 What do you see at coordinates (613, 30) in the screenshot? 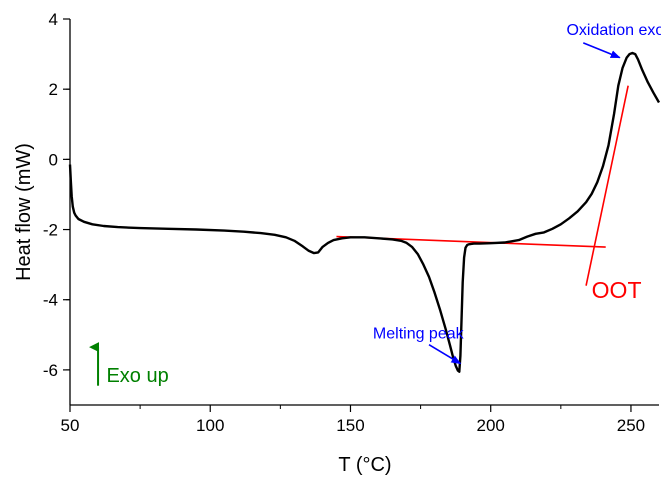
I see `annotation-label: Oxidation exotherm` at bounding box center [613, 30].